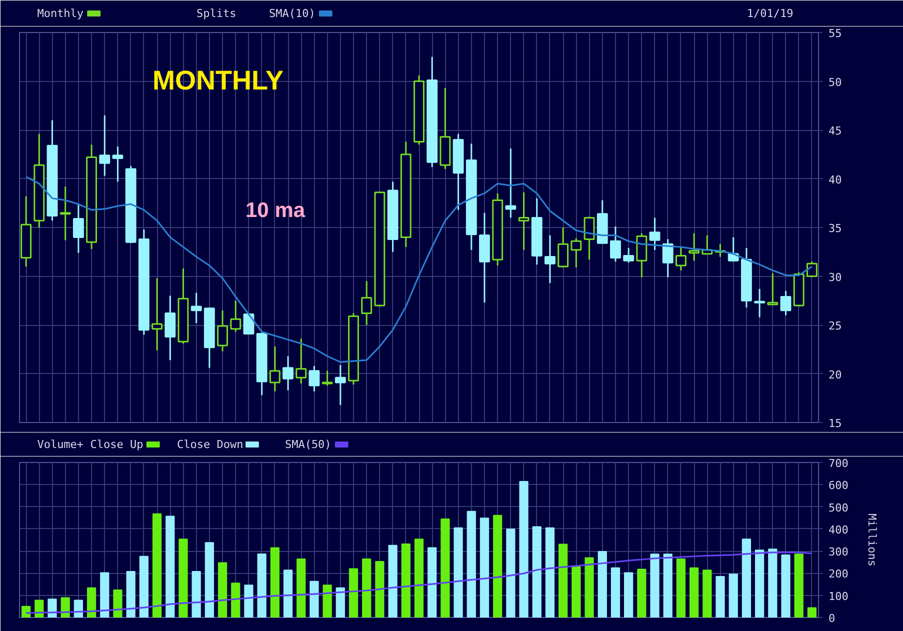 The height and width of the screenshot is (631, 903). Describe the element at coordinates (871, 540) in the screenshot. I see `y-axis-title: Millions` at that location.